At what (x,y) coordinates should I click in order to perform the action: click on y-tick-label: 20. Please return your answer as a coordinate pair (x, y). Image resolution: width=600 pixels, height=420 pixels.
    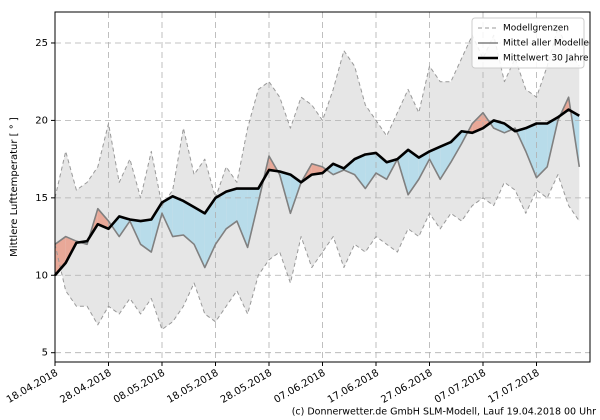
    Looking at the image, I should click on (41, 120).